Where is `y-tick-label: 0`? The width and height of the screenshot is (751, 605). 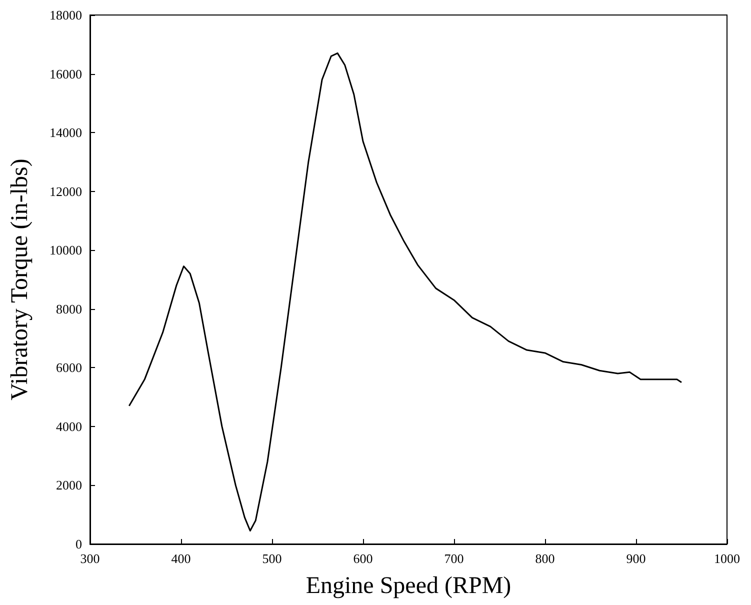 y-tick-label: 0 is located at coordinates (79, 544).